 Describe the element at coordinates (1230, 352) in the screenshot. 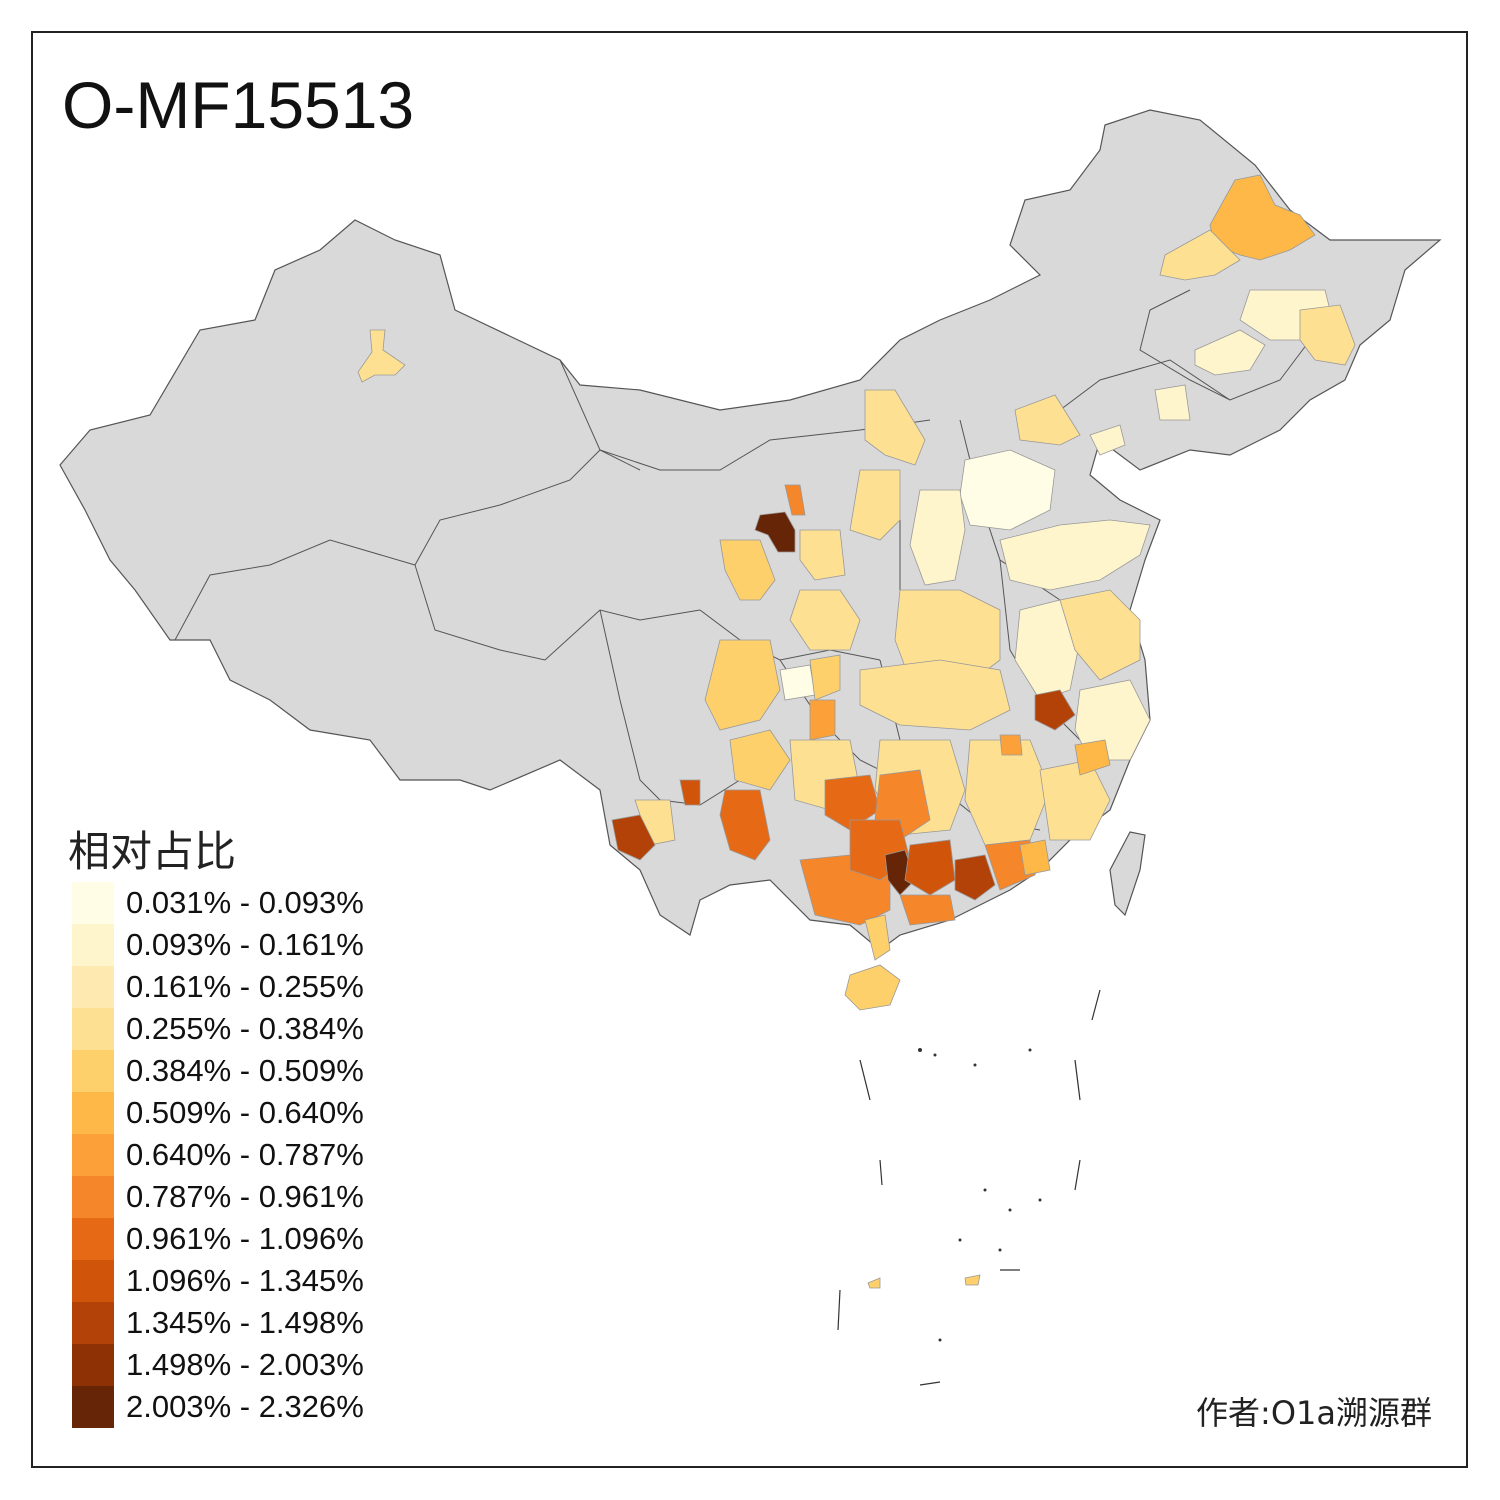

I see `region-jilin` at that location.